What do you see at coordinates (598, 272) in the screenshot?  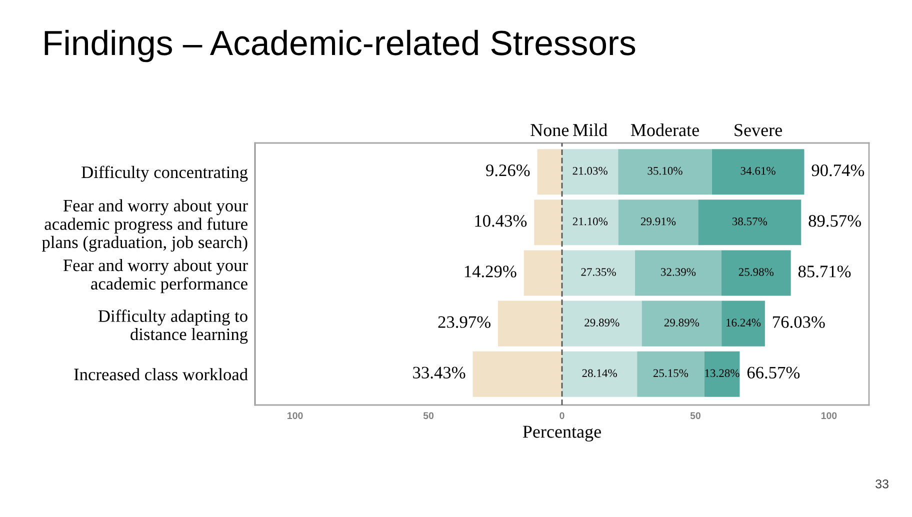 I see `data-label: 27.35%` at bounding box center [598, 272].